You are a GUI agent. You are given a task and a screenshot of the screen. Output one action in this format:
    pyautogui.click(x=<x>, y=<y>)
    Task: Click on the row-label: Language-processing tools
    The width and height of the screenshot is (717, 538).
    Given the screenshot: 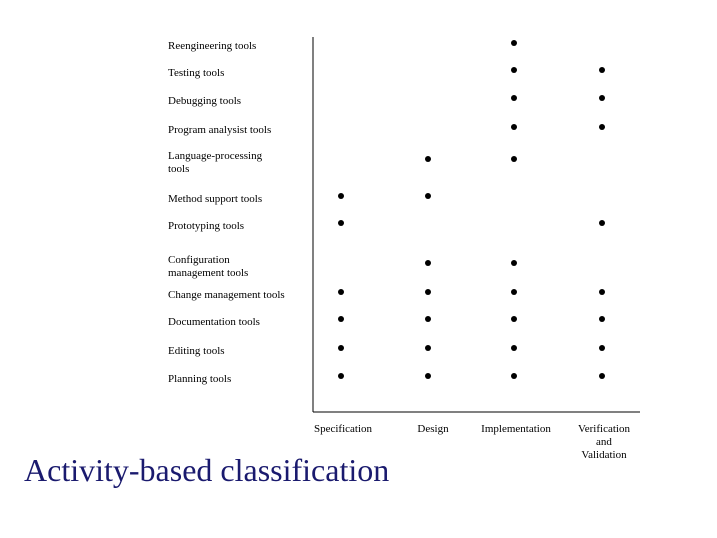 What is the action you would take?
    pyautogui.click(x=215, y=162)
    